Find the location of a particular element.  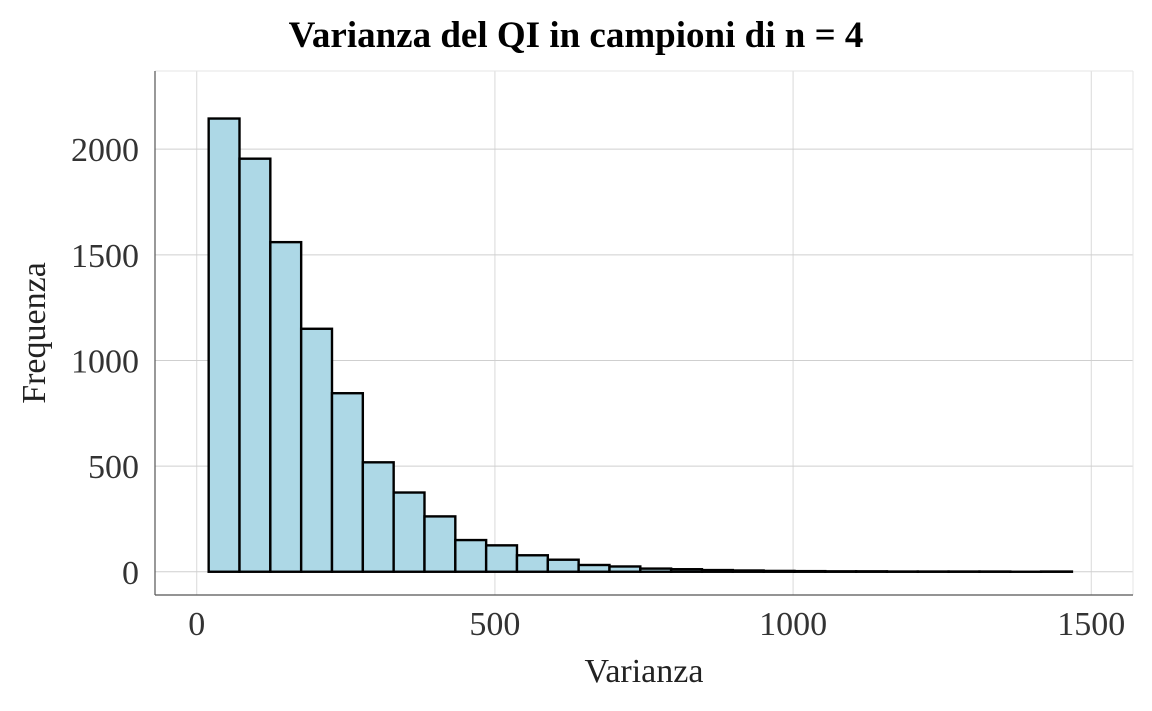

y-tick-label: 2000 is located at coordinates (105, 150).